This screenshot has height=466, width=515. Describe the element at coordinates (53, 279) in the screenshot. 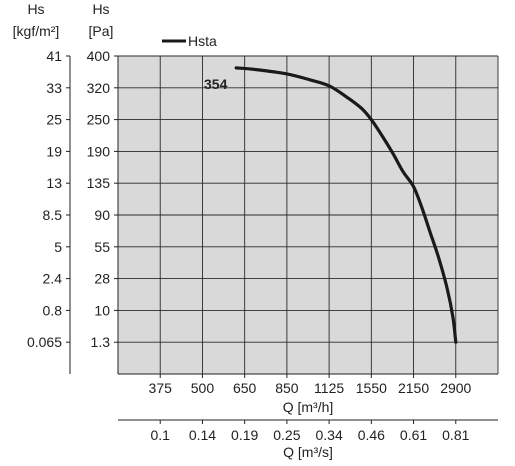

I see `outer-tick-label: 2.4` at that location.